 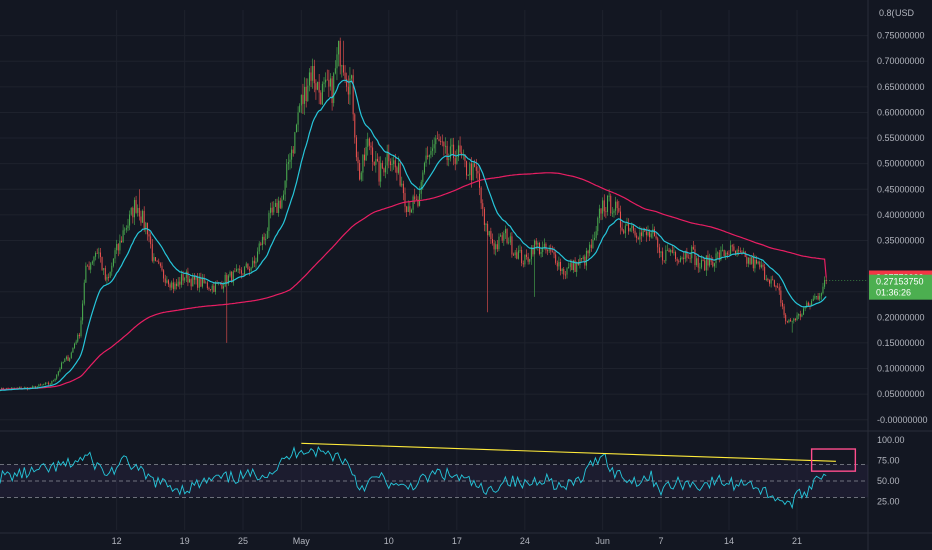 I want to click on rsi-highlight-box, so click(x=833, y=460).